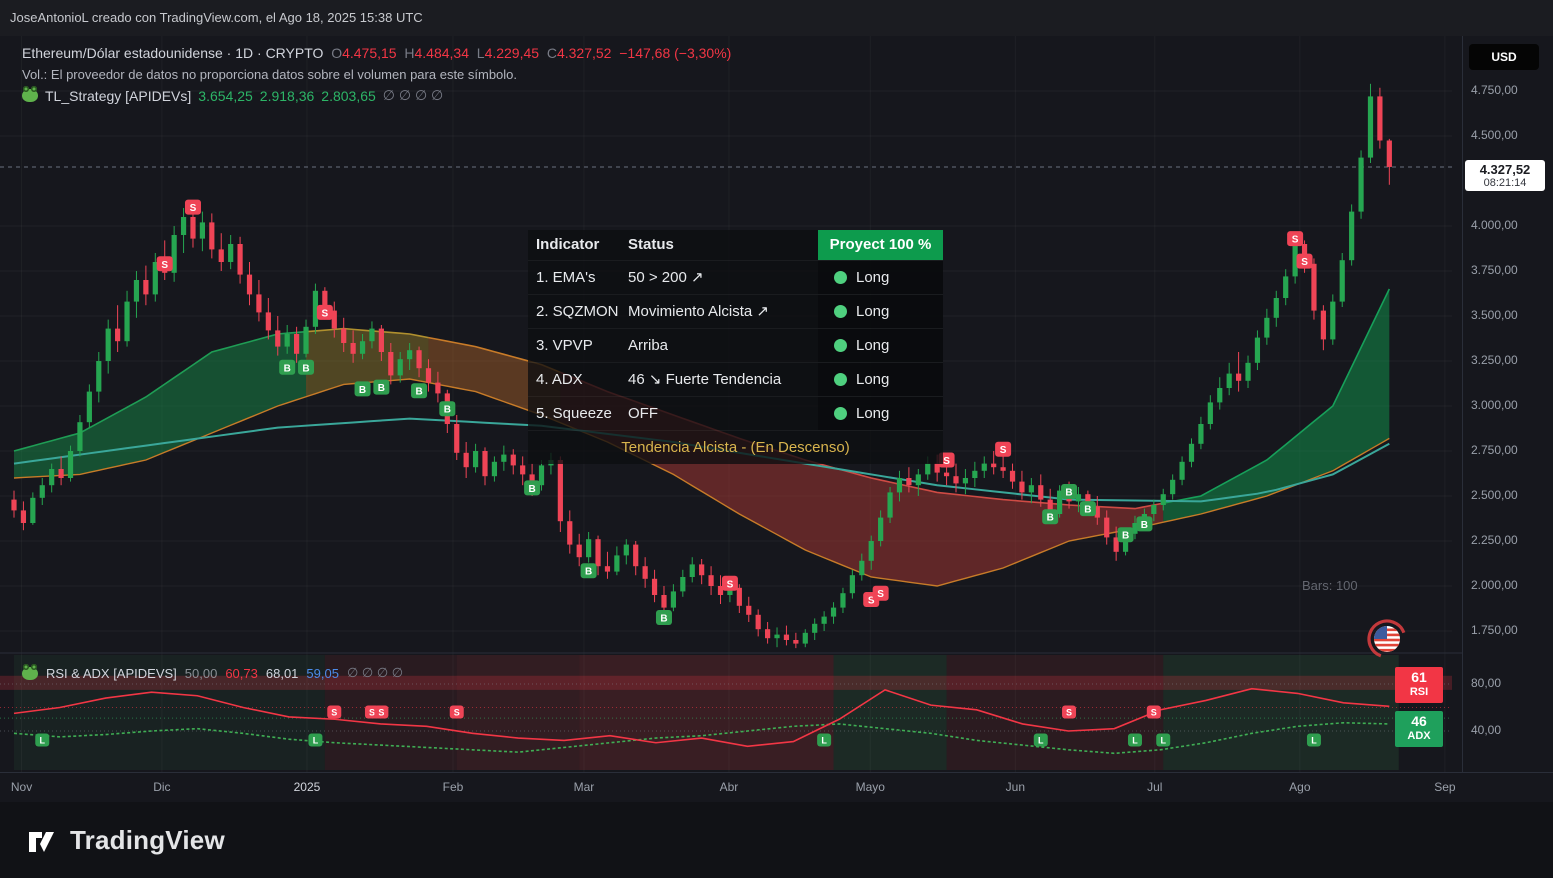 This screenshot has width=1553, height=878. I want to click on strategy-value-1: 3.654,25, so click(225, 95).